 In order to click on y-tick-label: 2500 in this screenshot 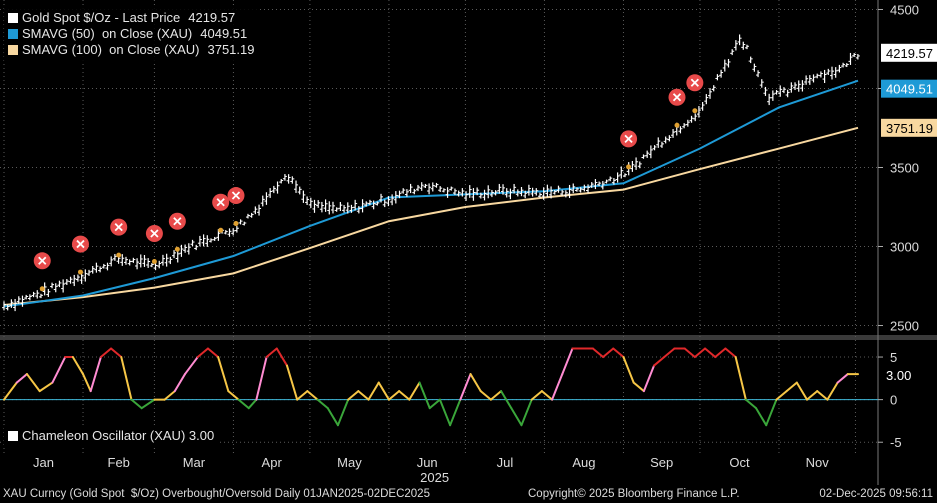, I will do `click(904, 326)`.